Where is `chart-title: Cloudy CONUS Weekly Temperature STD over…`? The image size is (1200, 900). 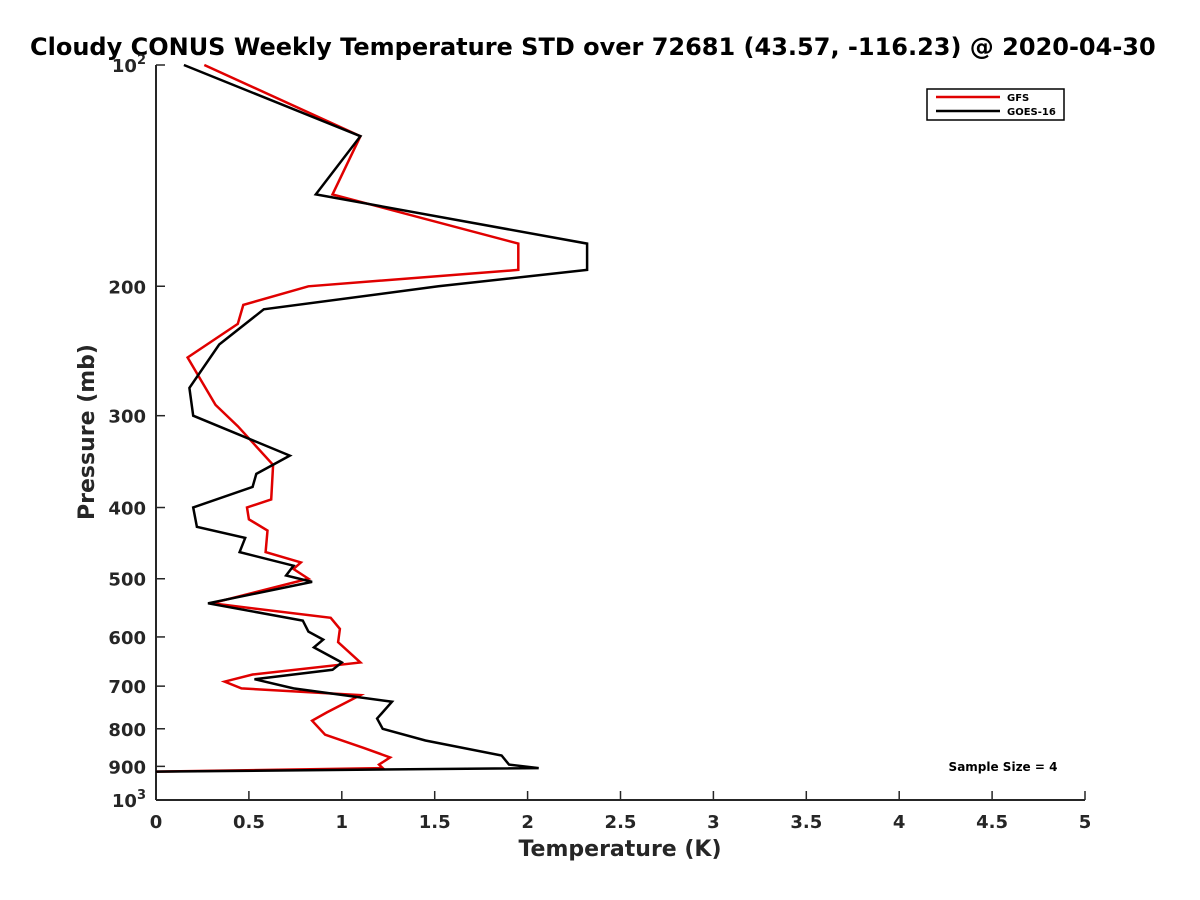 chart-title: Cloudy CONUS Weekly Temperature STD over… is located at coordinates (593, 47).